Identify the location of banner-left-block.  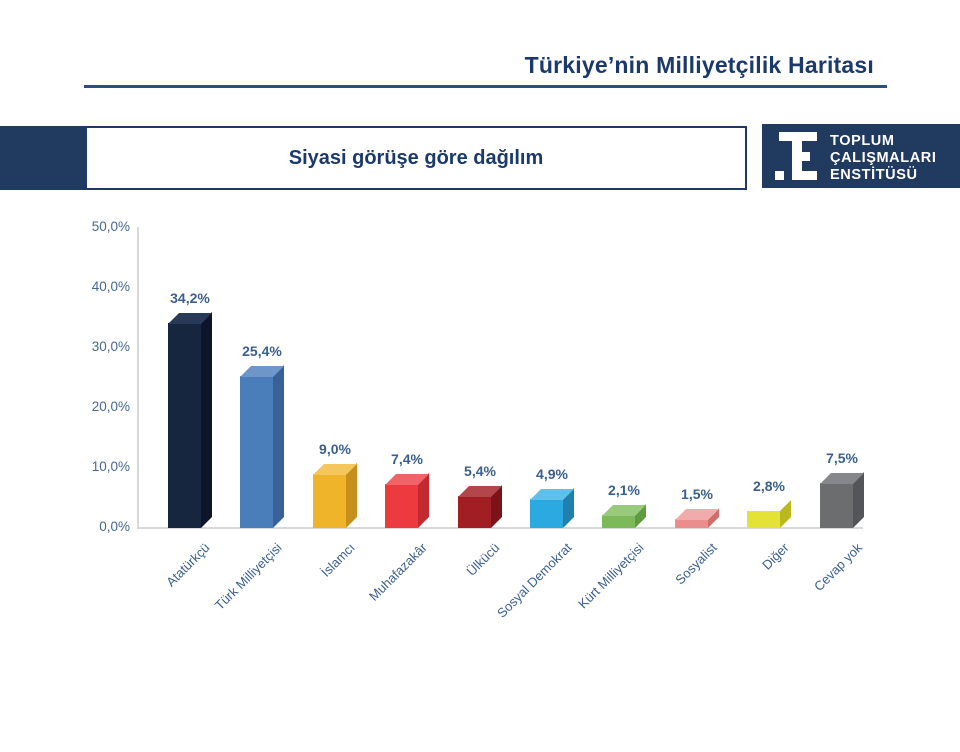
(42, 158).